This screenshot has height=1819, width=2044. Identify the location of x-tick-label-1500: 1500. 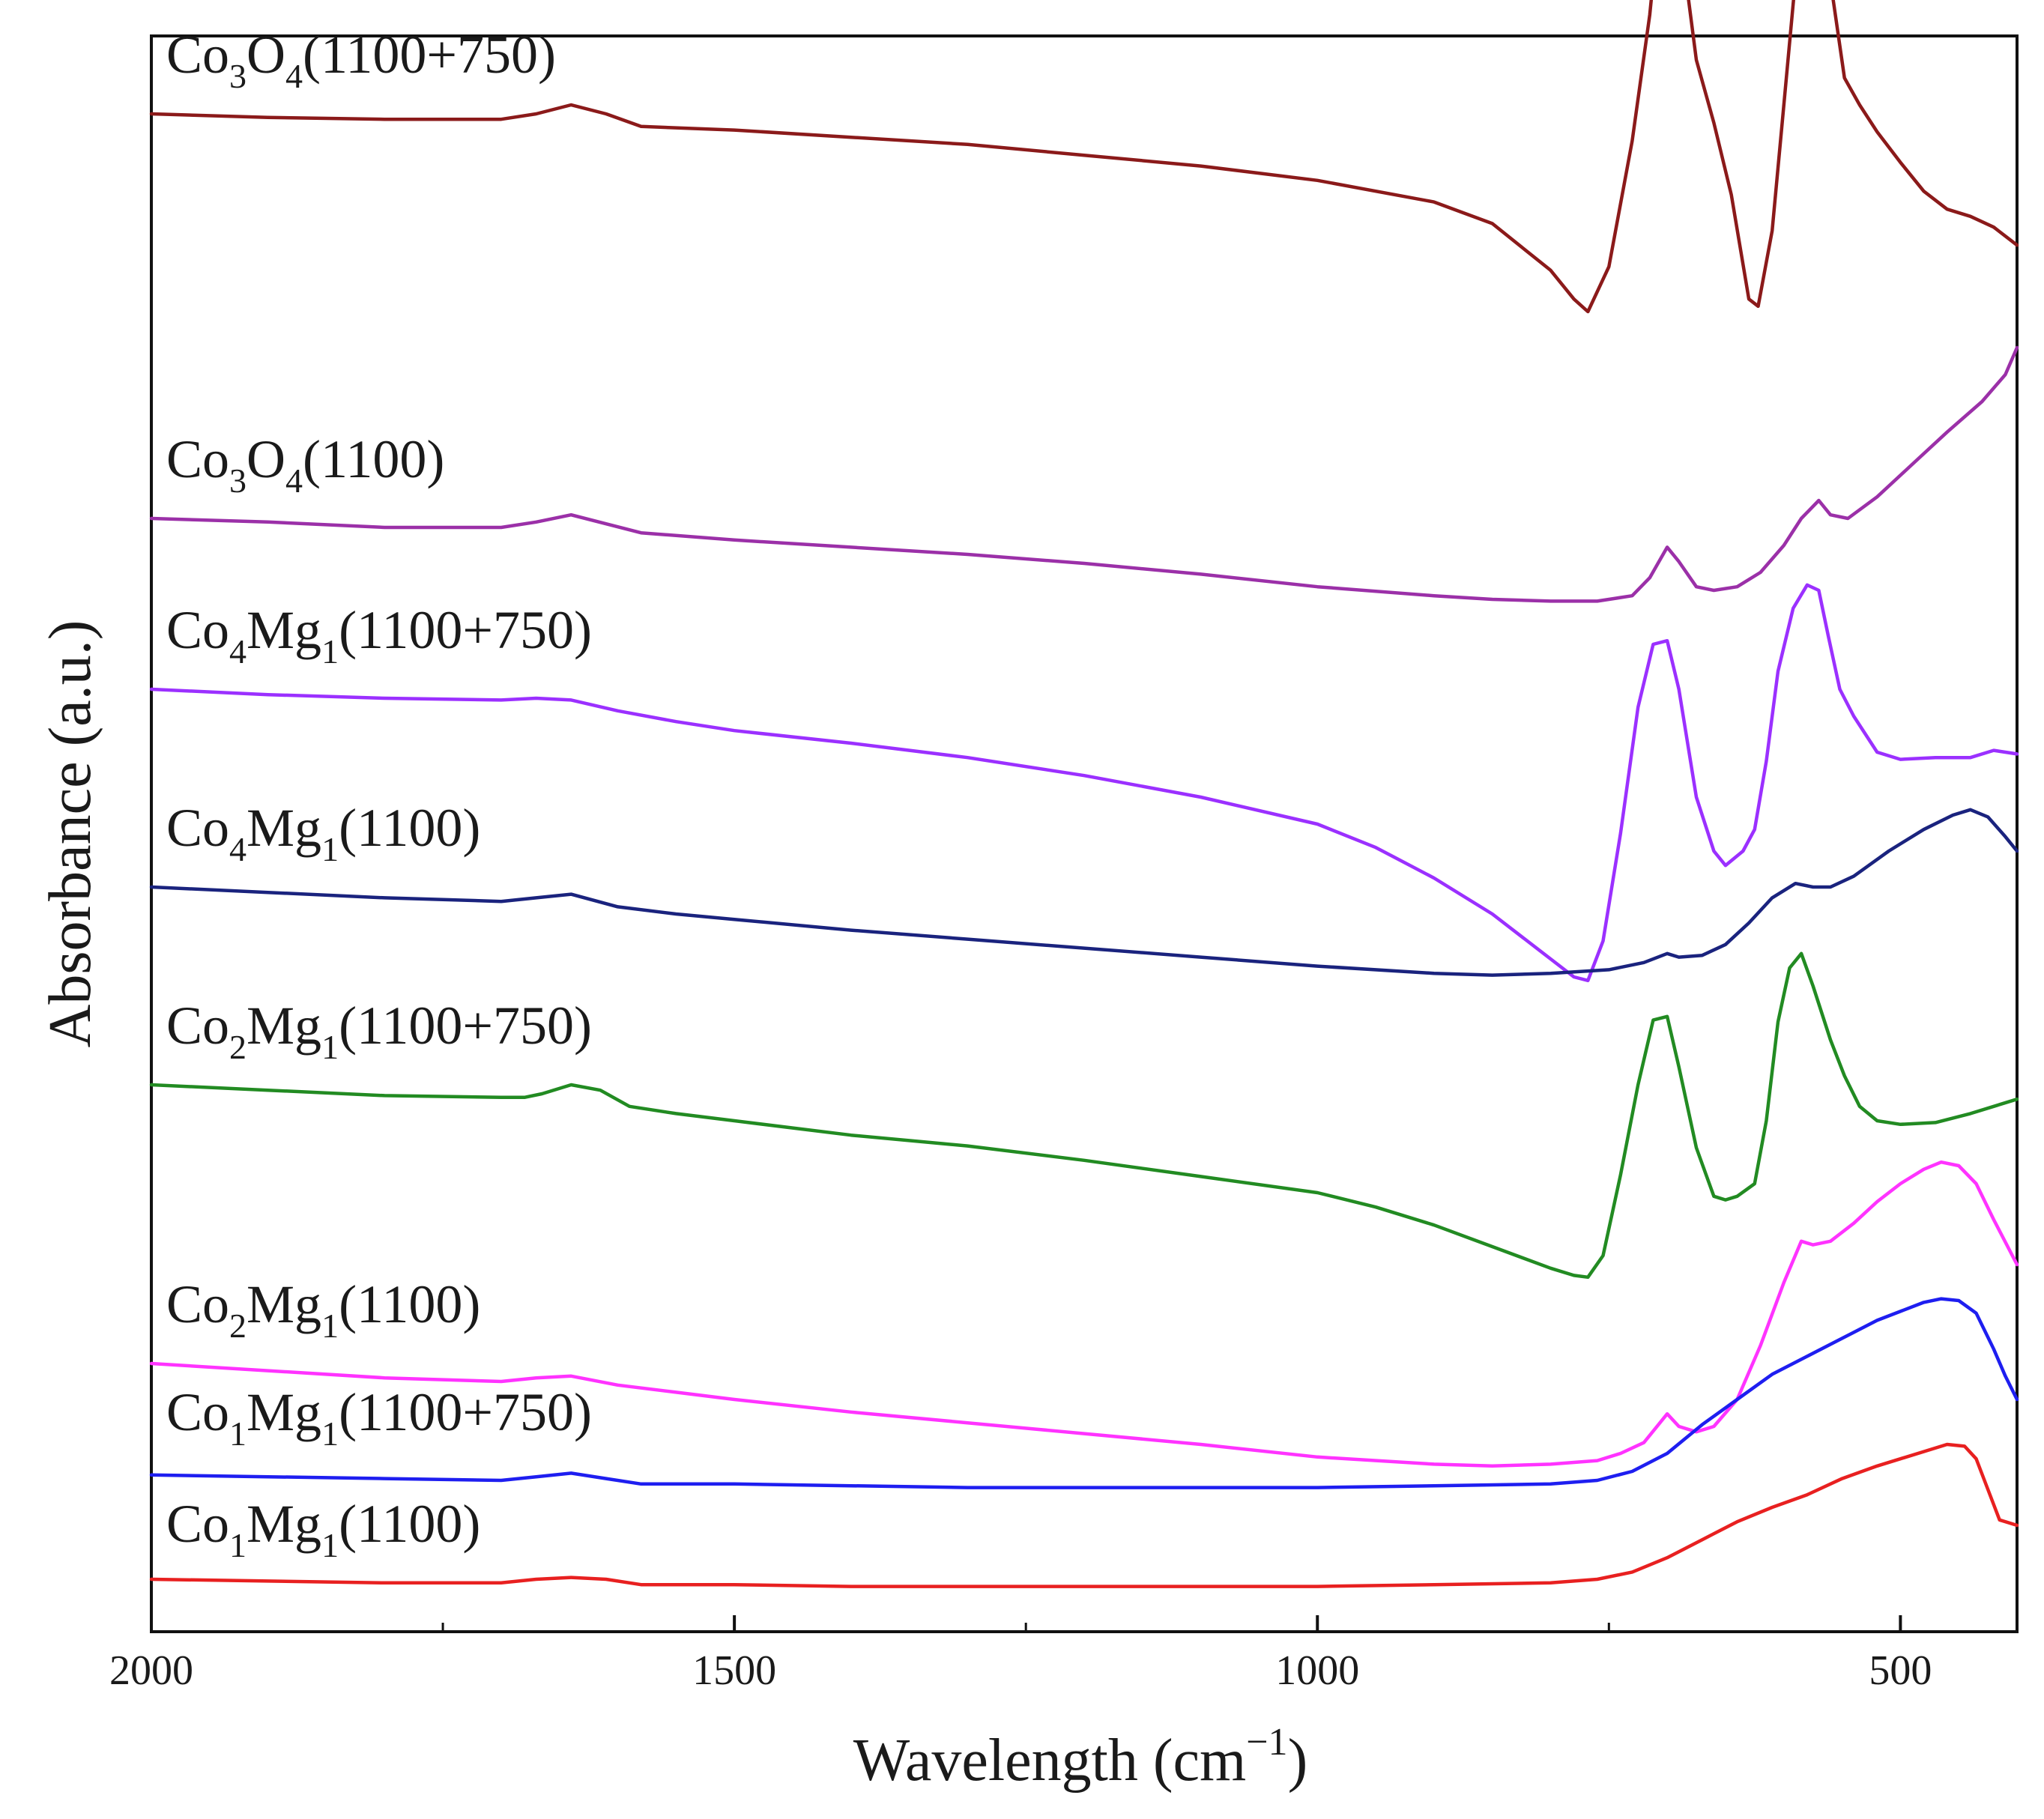
(734, 1670).